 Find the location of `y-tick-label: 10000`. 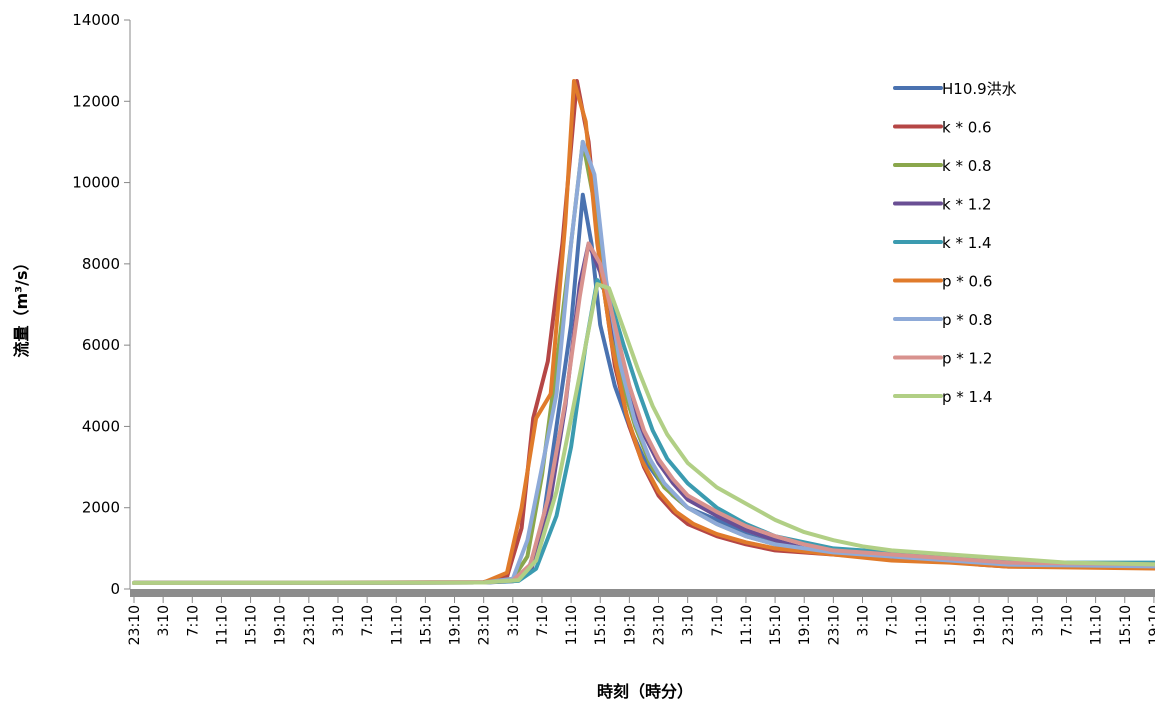

y-tick-label: 10000 is located at coordinates (96, 183).